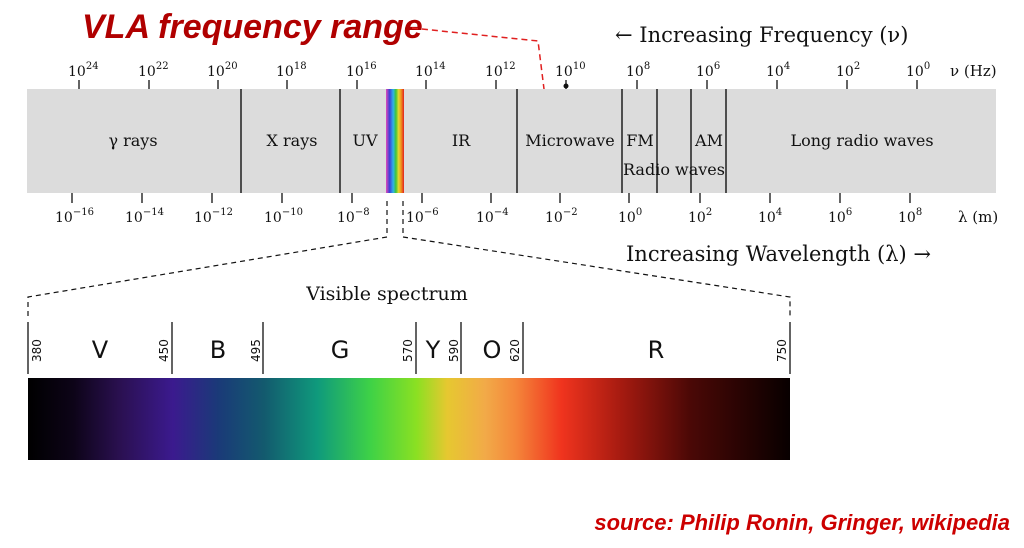 The width and height of the screenshot is (1024, 548). Describe the element at coordinates (708, 70) in the screenshot. I see `freq-tick-6: 10⁶` at that location.